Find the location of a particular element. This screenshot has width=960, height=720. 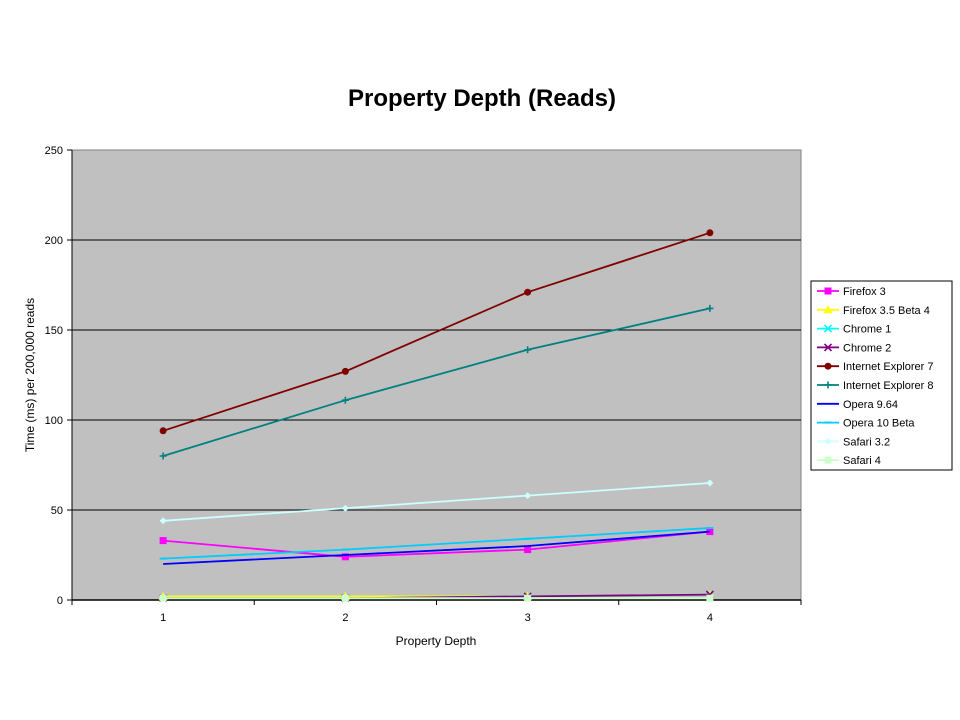

legend-item: Internet Explorer 7 is located at coordinates (875, 367).